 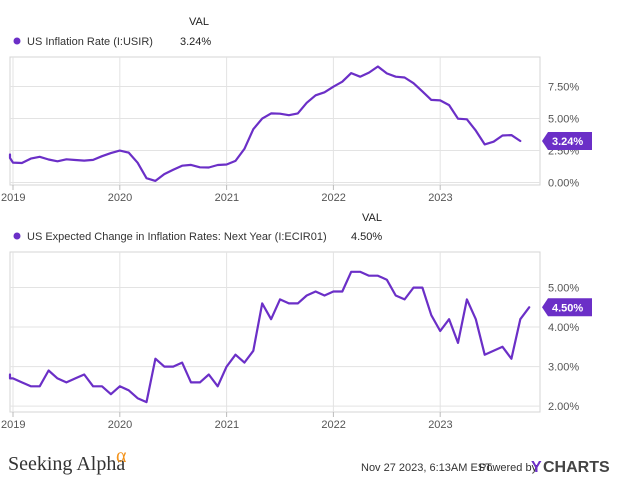 I want to click on y-tick-label: 7.50%, so click(x=563, y=87).